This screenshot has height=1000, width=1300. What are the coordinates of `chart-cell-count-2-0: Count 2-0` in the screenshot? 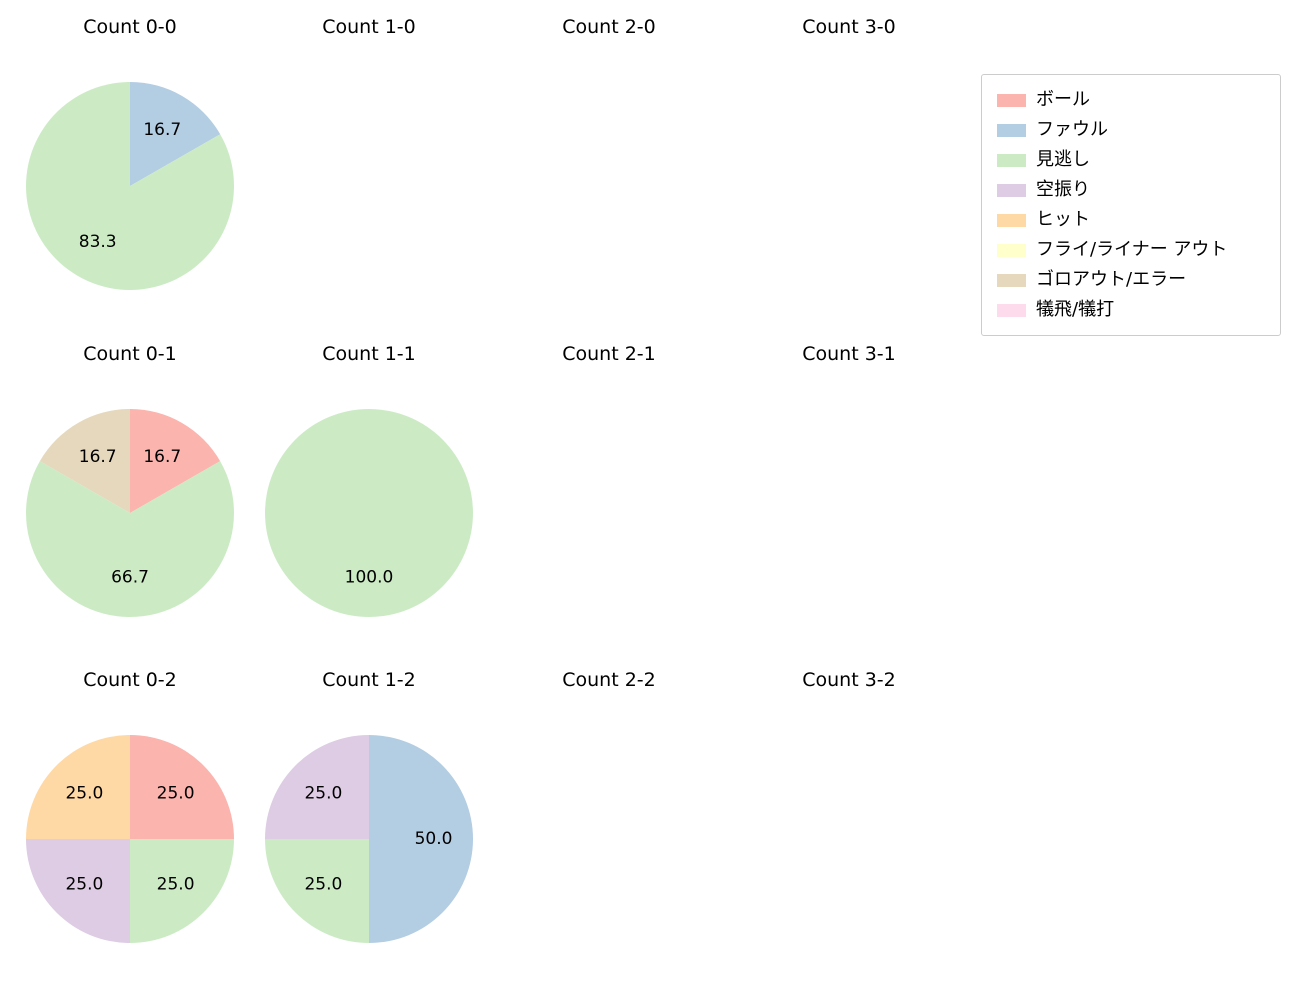 It's located at (609, 152).